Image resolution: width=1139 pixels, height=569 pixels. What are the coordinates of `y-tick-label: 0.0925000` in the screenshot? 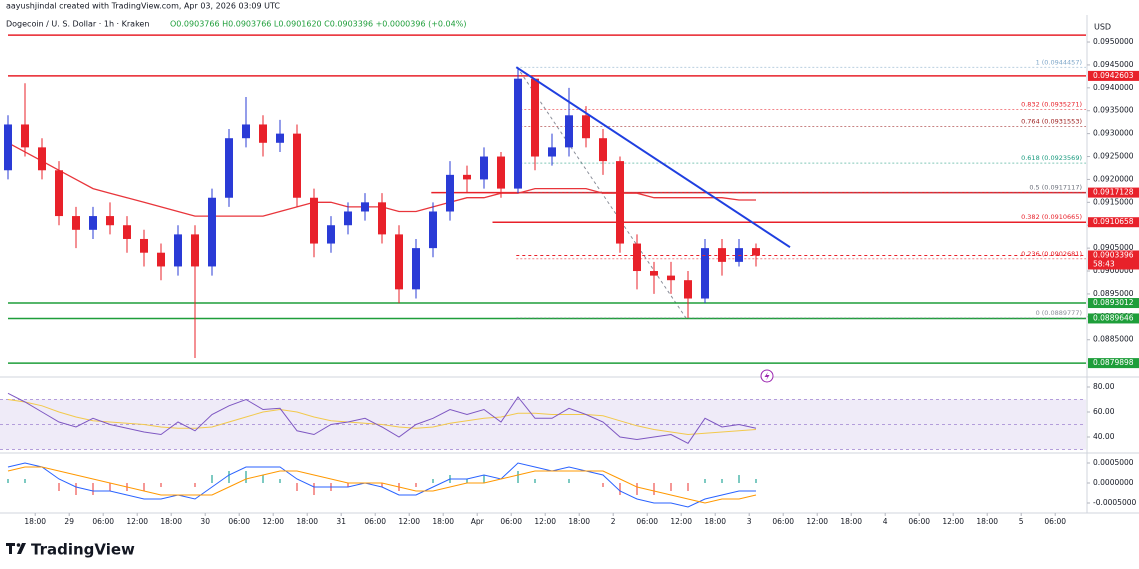 It's located at (1113, 156).